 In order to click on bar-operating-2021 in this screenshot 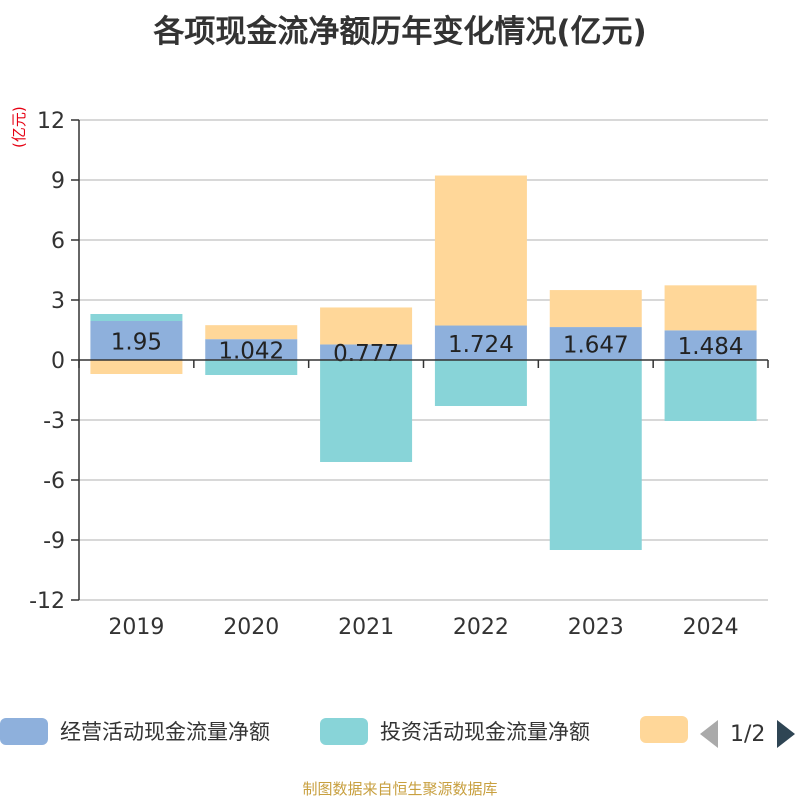, I will do `click(366, 352)`.